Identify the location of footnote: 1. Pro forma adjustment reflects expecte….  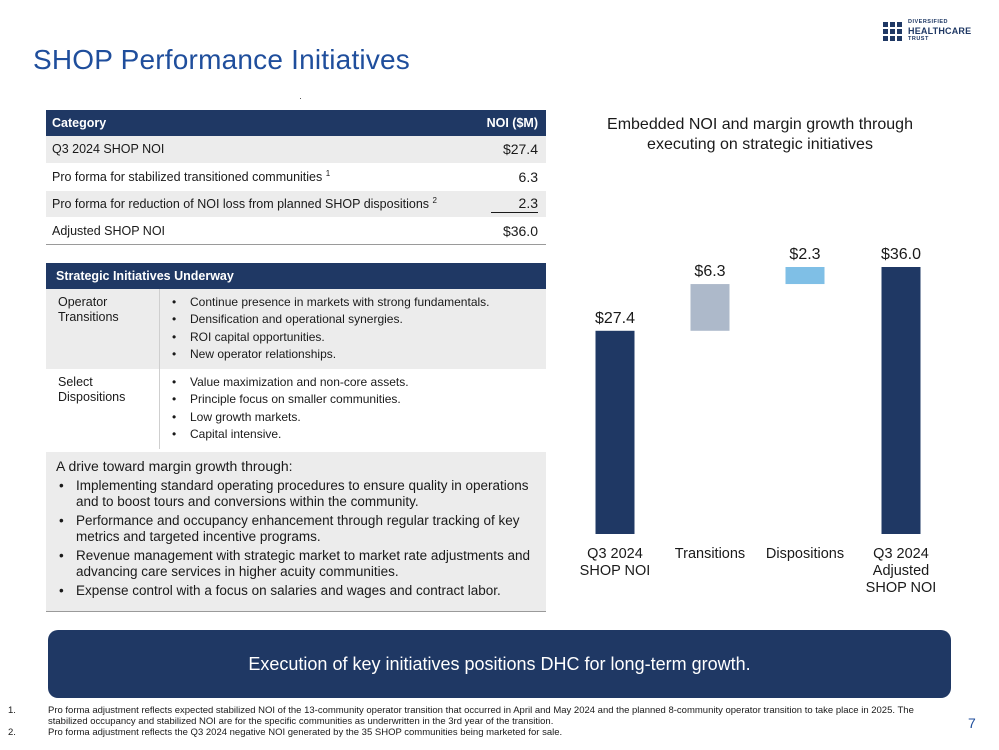
(473, 716).